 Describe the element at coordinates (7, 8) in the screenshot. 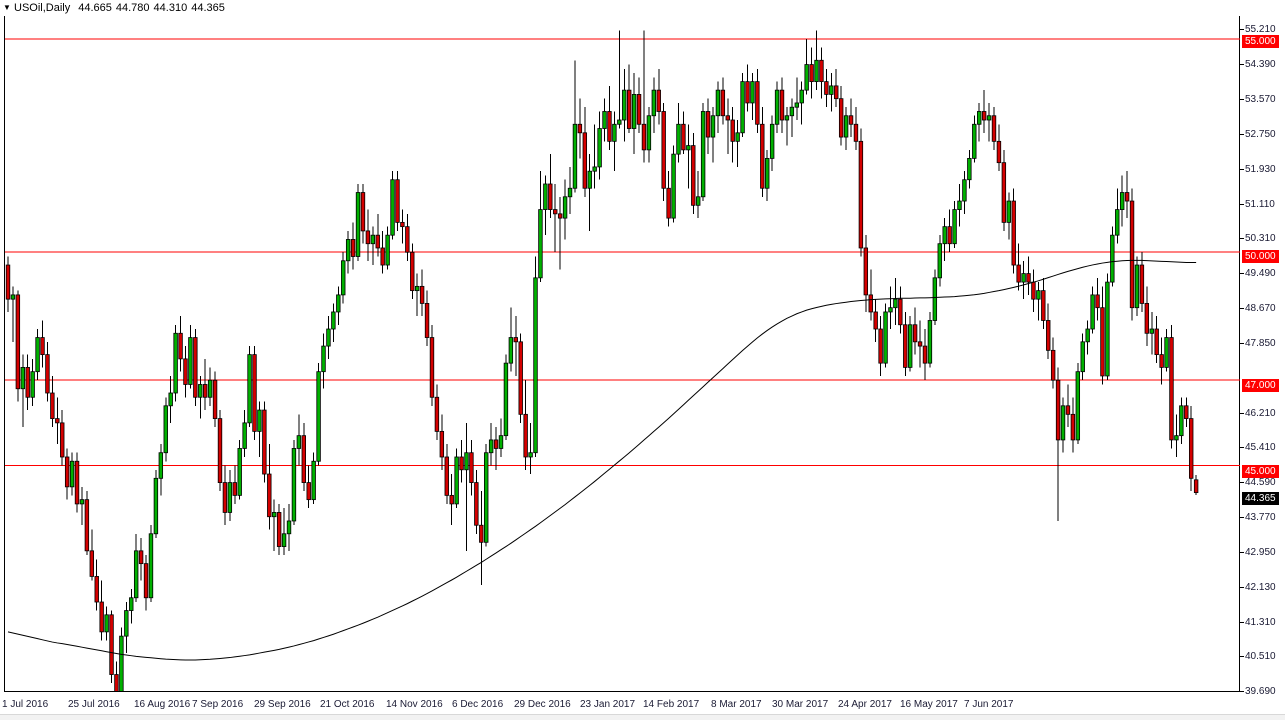

I see `caret-down-icon: ▼` at that location.